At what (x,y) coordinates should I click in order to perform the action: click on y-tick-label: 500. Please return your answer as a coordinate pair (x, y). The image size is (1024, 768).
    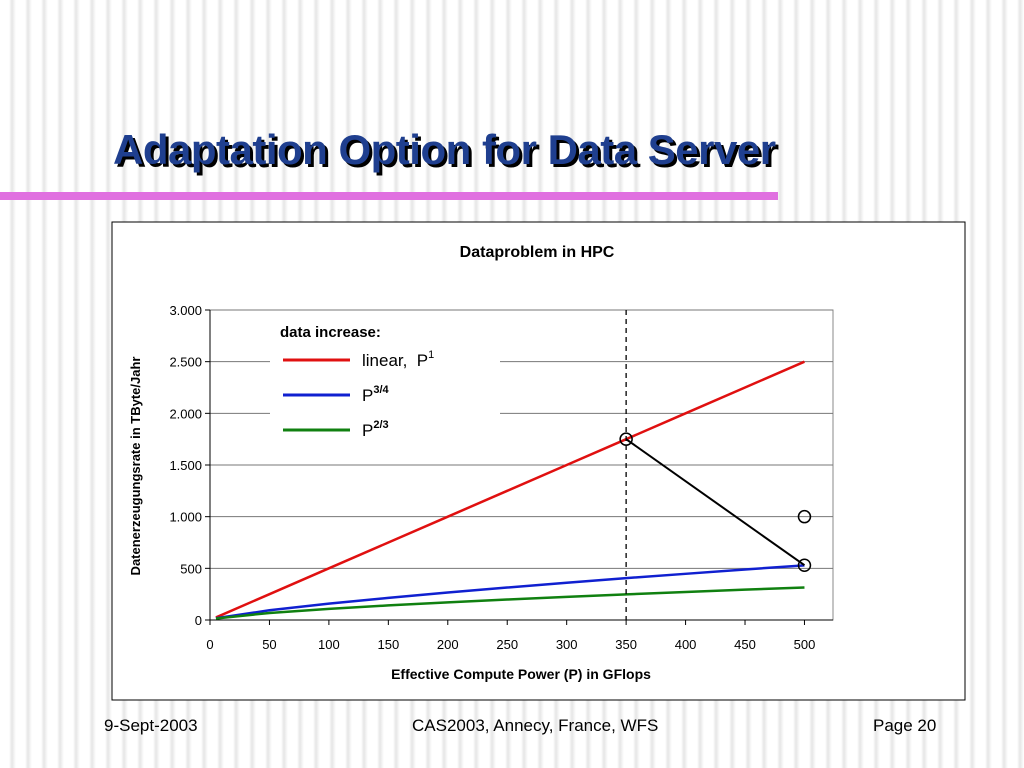
    Looking at the image, I should click on (191, 568).